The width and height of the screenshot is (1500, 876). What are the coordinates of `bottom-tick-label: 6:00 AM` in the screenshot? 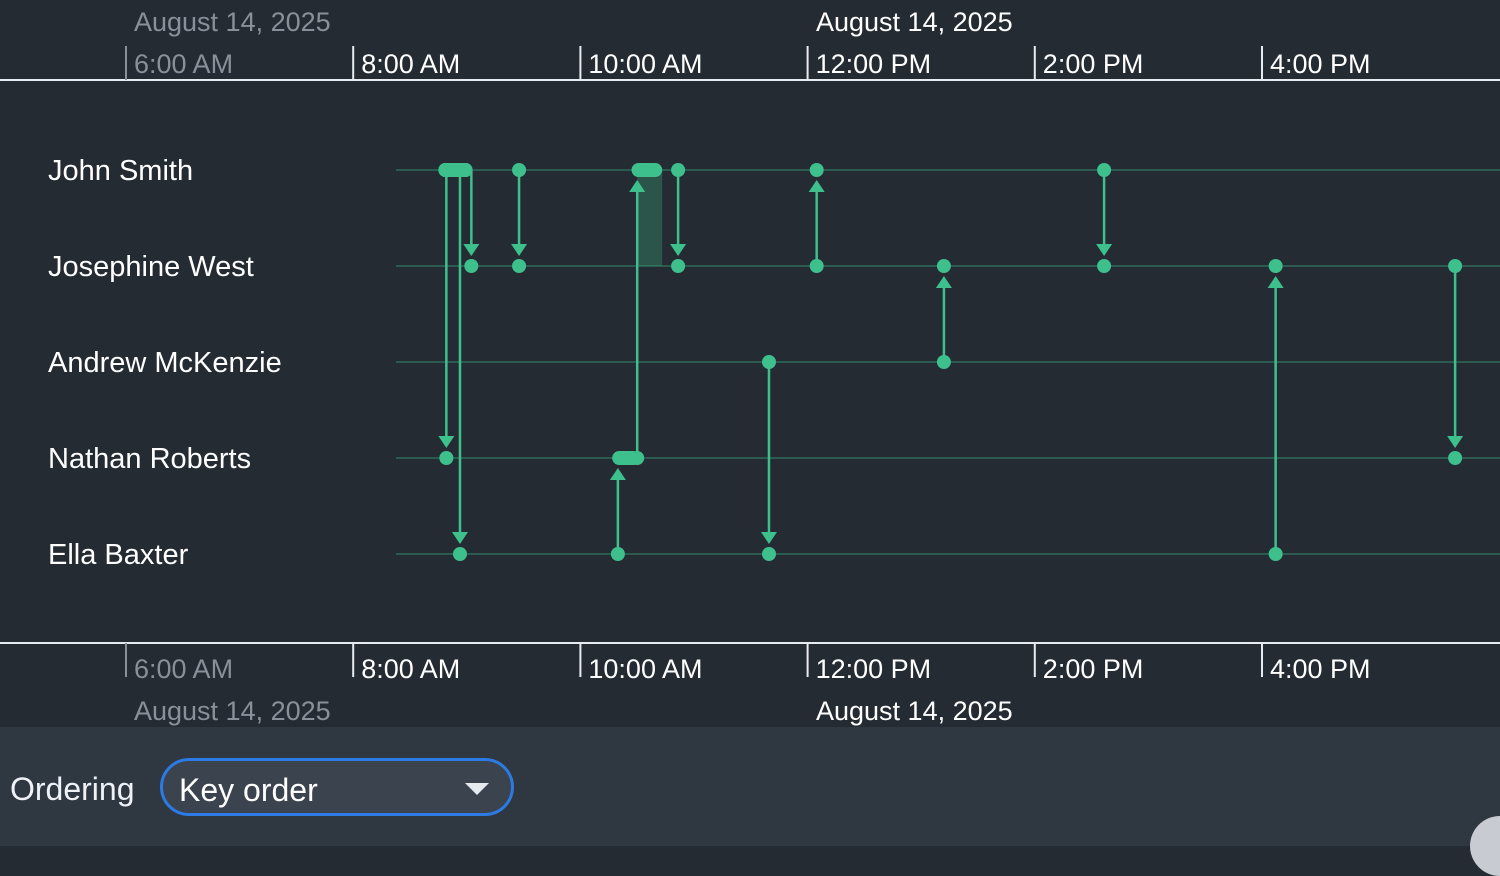 It's located at (183, 669).